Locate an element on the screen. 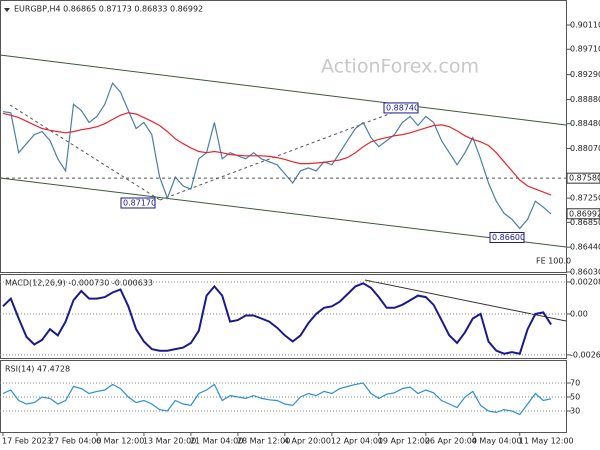 This screenshot has width=600, height=450. y-tick-label: 0.90110 is located at coordinates (585, 25).